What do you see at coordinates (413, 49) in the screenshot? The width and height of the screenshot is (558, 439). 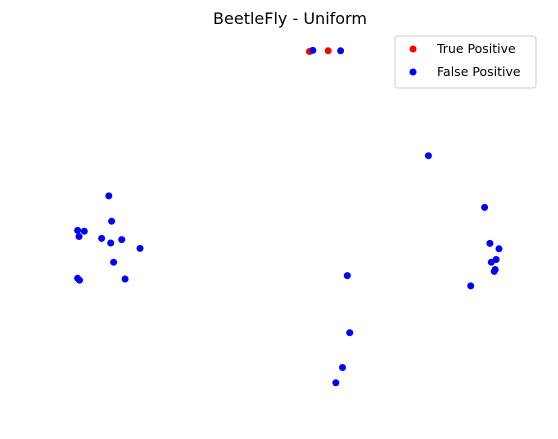 I see `legend-marker-true-positive` at bounding box center [413, 49].